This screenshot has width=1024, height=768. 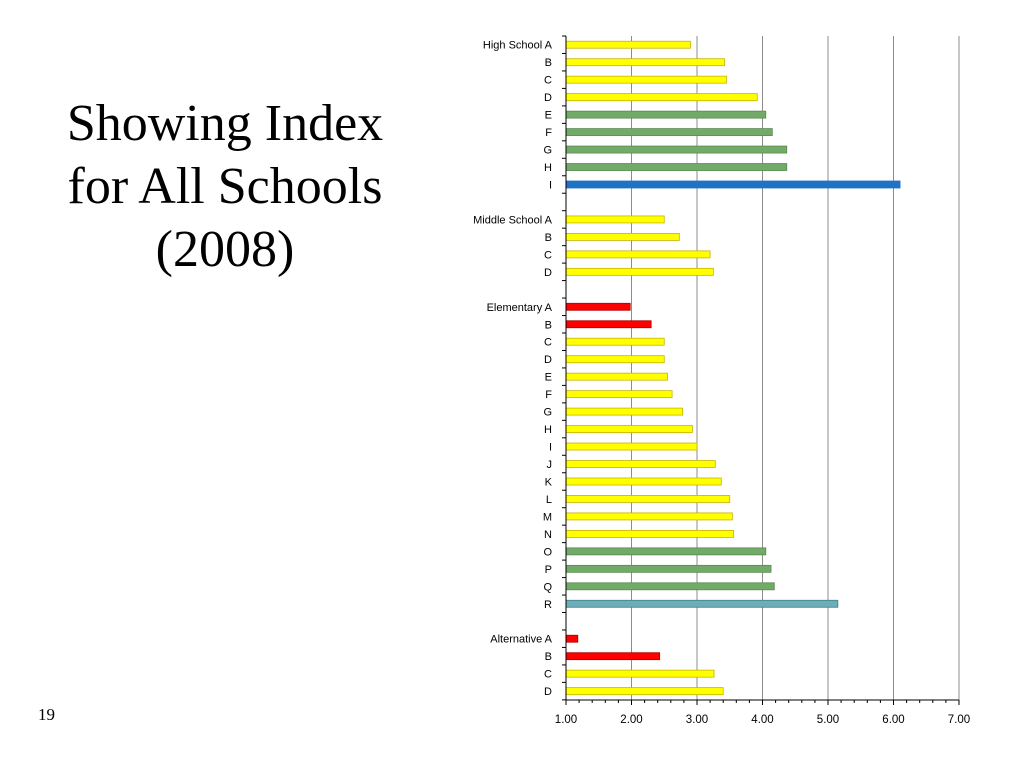 What do you see at coordinates (762, 720) in the screenshot?
I see `x-tick-label: 4.00` at bounding box center [762, 720].